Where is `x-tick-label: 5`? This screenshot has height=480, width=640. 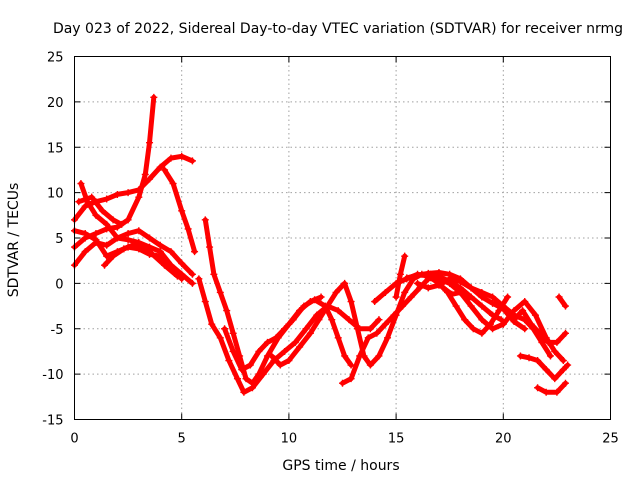
x-tick-label: 5 is located at coordinates (182, 439).